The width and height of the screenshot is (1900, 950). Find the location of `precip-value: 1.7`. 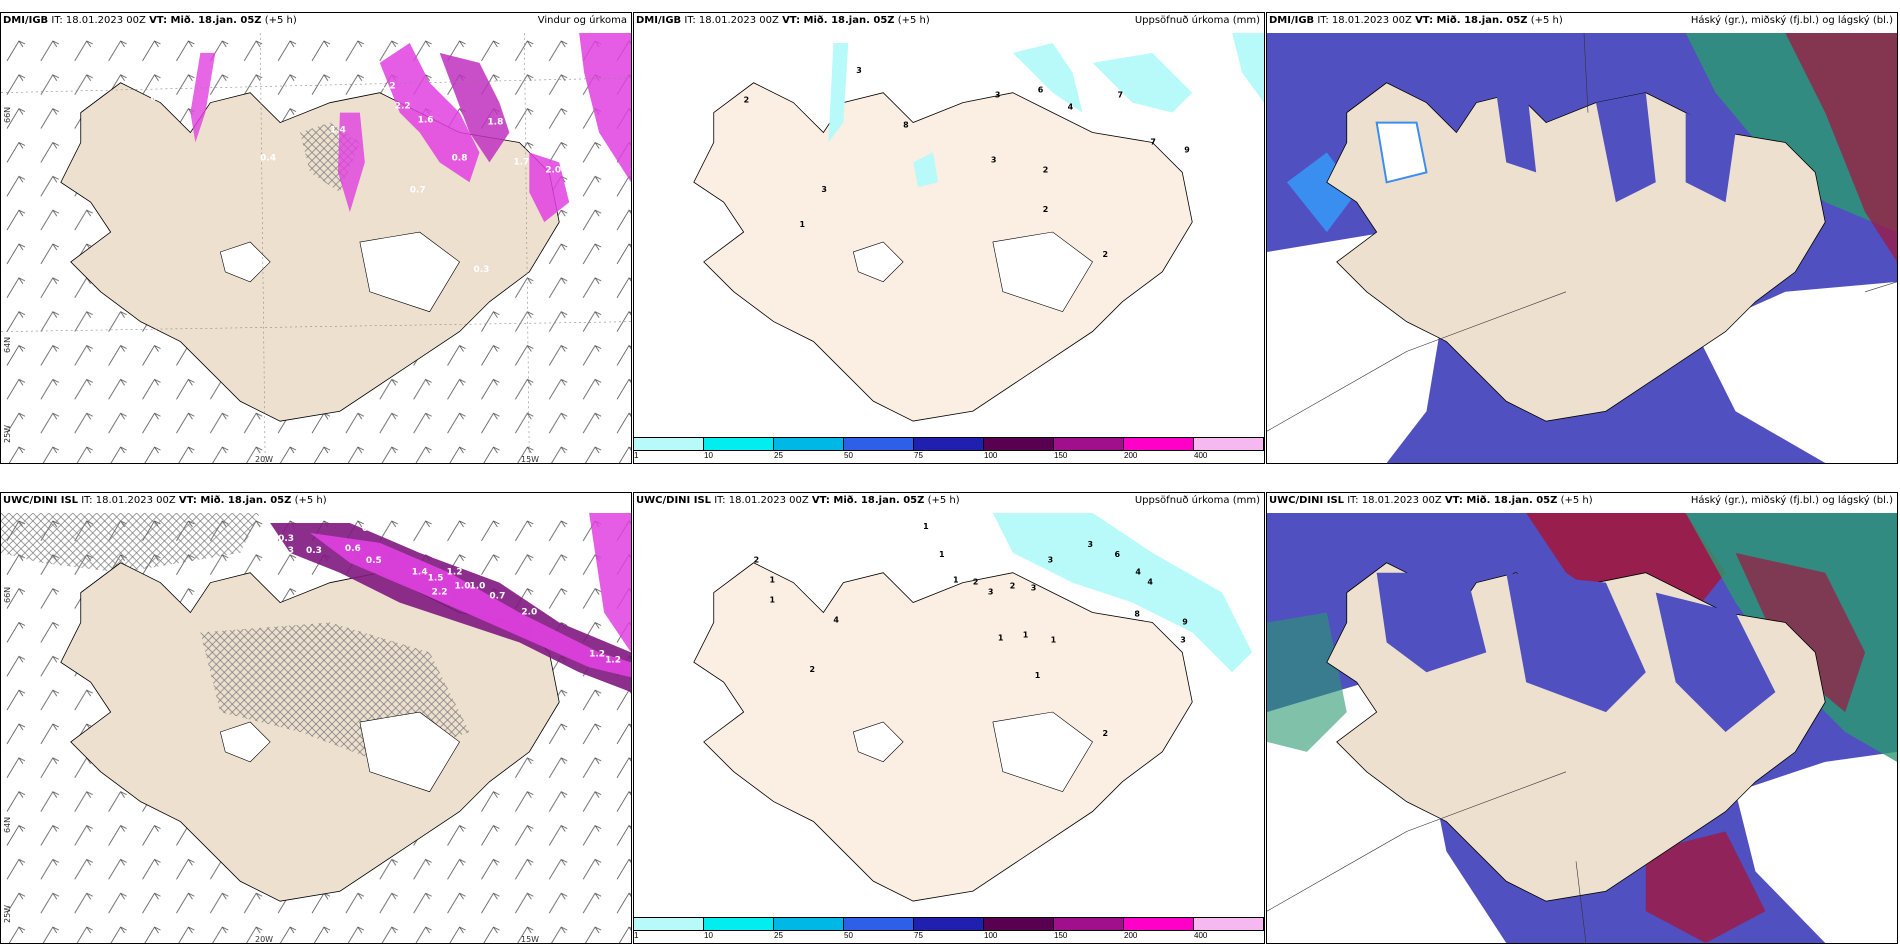

precip-value: 1.7 is located at coordinates (521, 162).